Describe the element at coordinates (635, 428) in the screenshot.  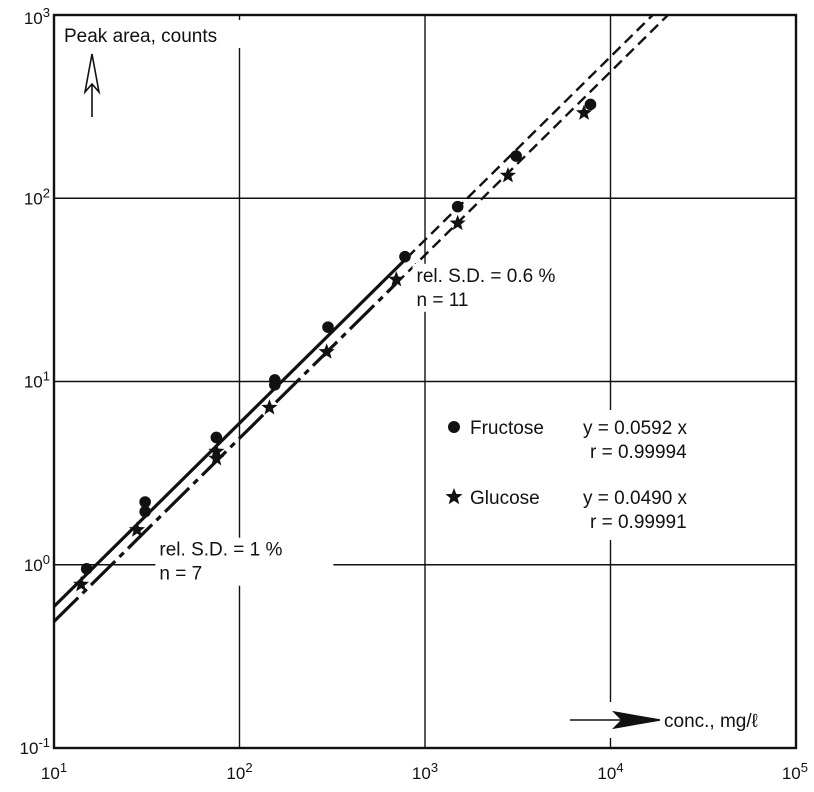
I see `legend-fructose-equation: y = 0.0592 x` at that location.